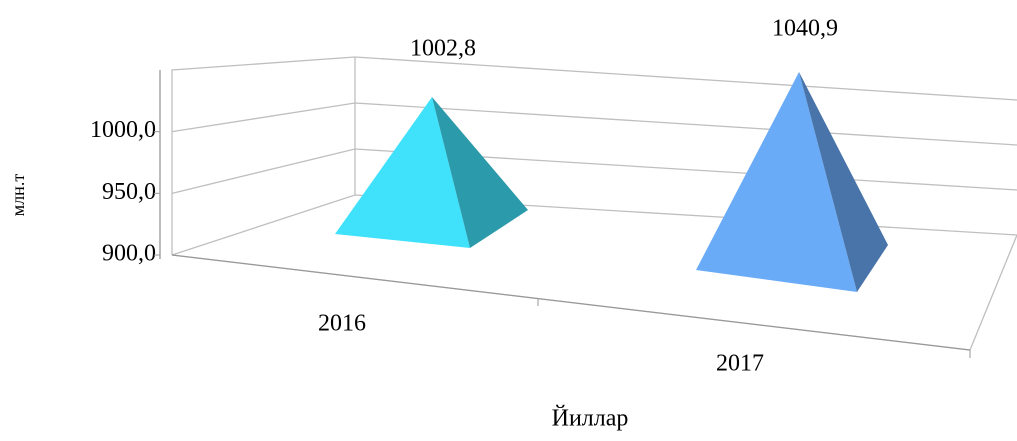  What do you see at coordinates (18, 195) in the screenshot?
I see `y-axis-title: млн.т` at bounding box center [18, 195].